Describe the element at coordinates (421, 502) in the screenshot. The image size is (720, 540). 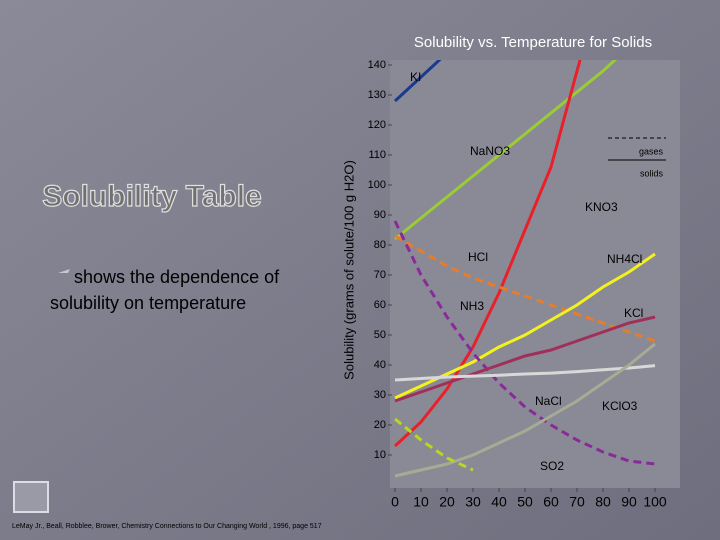
I see `x-tick-label: 10` at that location.